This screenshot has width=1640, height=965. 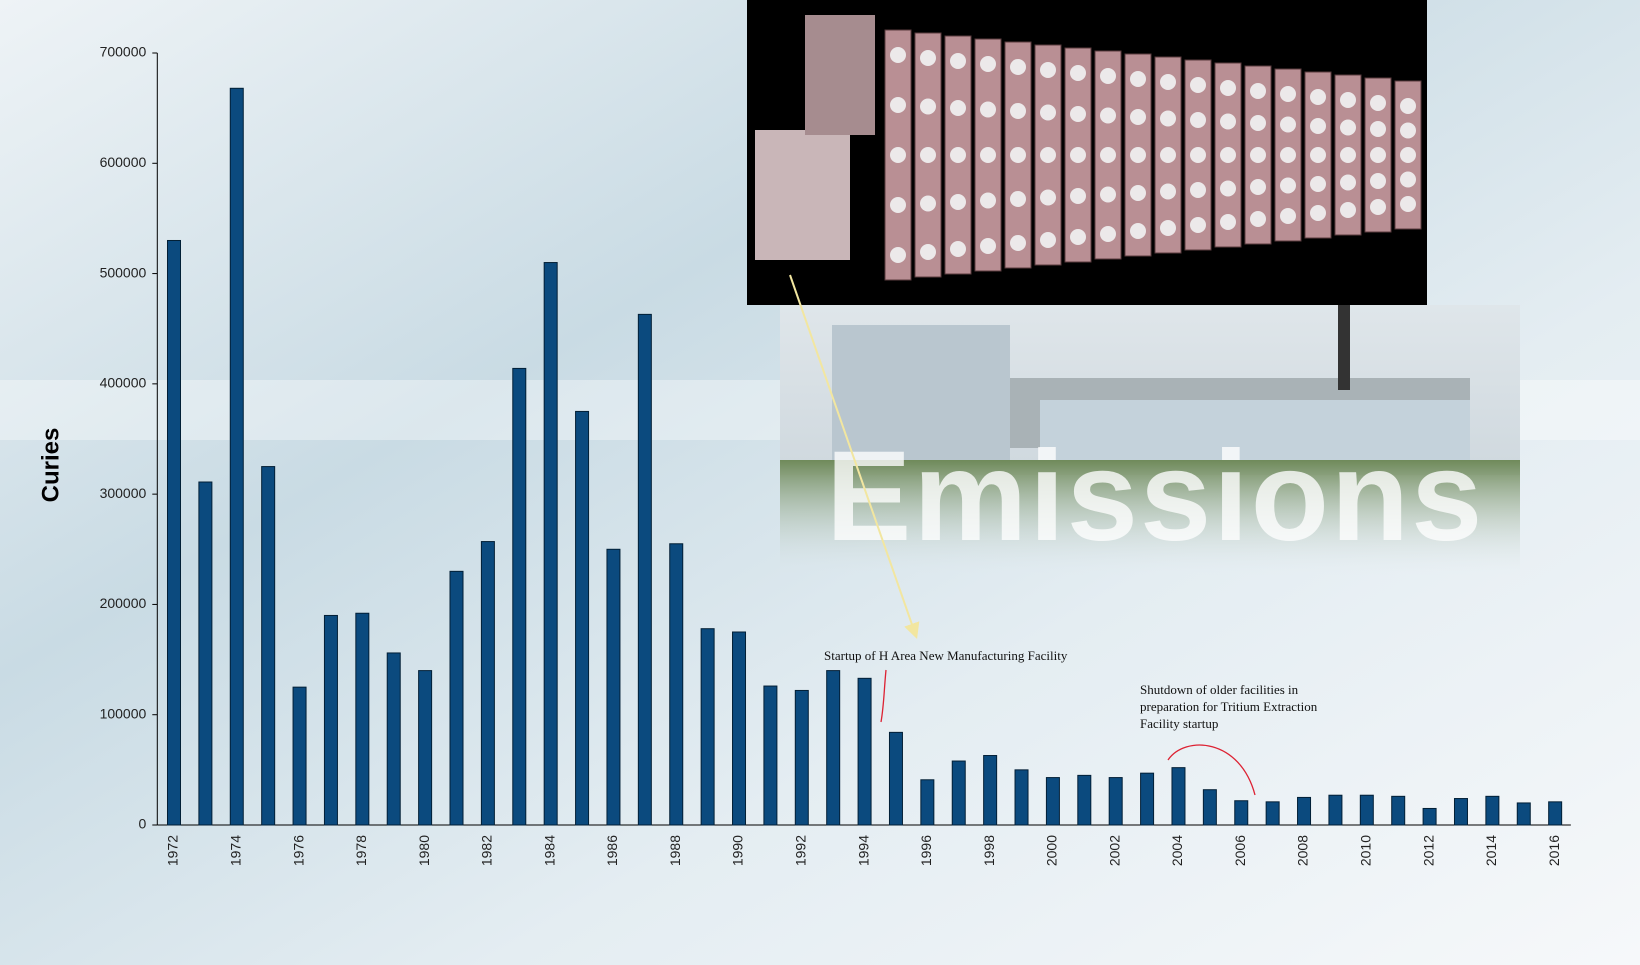 I want to click on x-tick-label: 2006, so click(x=1240, y=850).